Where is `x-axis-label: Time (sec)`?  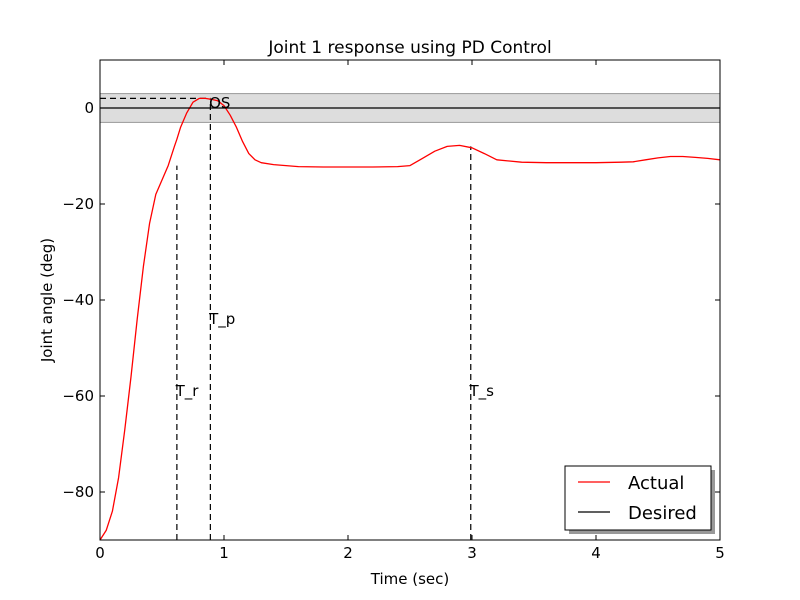
x-axis-label: Time (sec) is located at coordinates (409, 579).